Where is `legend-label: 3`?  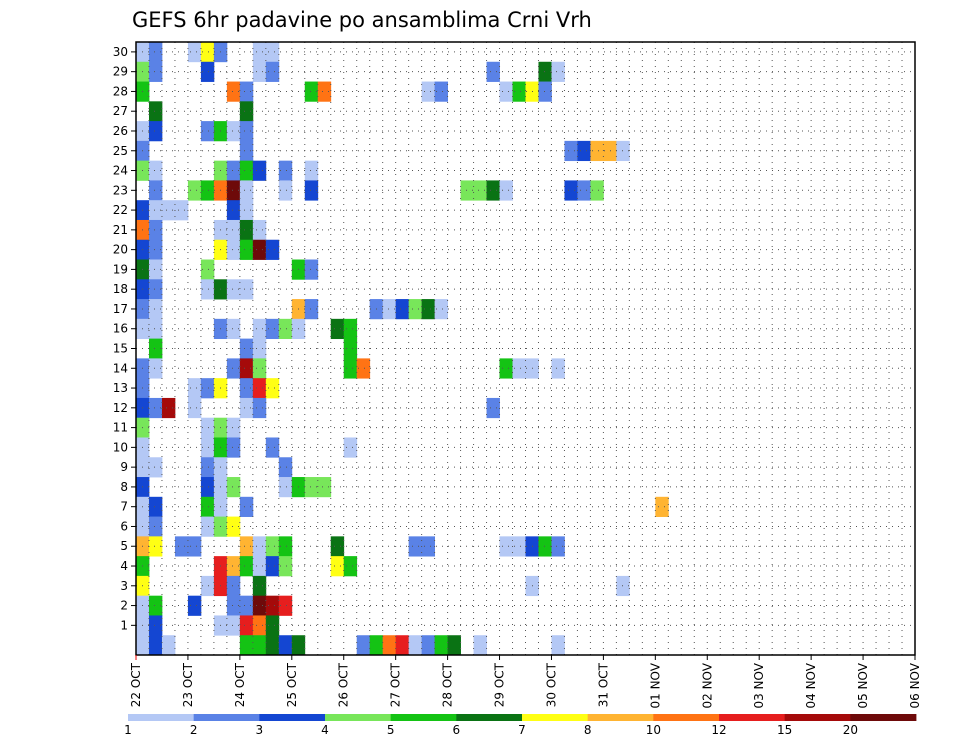
legend-label: 3 is located at coordinates (260, 730).